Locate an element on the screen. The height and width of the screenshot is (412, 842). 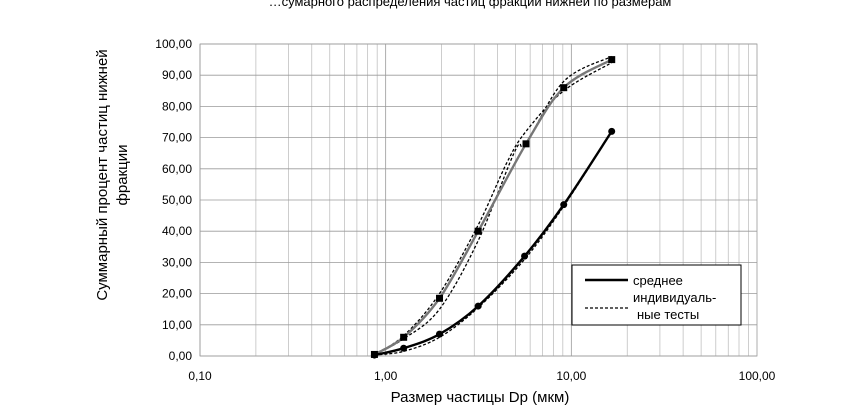
legend-label-individual-1: индивидуаль- is located at coordinates (674, 297).